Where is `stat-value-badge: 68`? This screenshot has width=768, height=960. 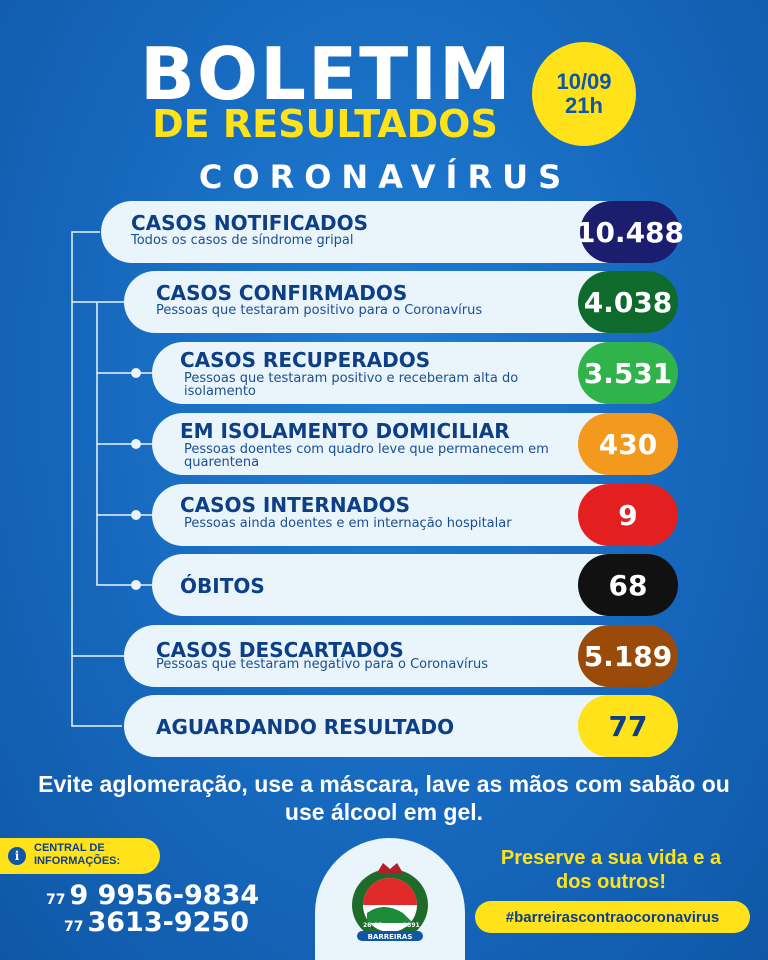 stat-value-badge: 68 is located at coordinates (628, 585).